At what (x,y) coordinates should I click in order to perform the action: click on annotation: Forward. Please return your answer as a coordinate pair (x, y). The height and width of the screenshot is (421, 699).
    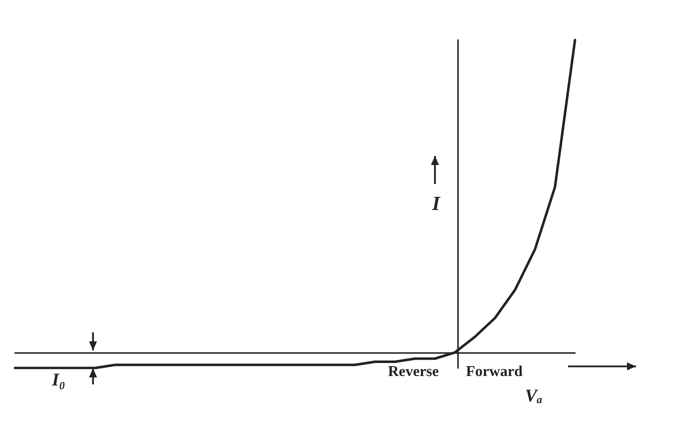
    Looking at the image, I should click on (495, 372).